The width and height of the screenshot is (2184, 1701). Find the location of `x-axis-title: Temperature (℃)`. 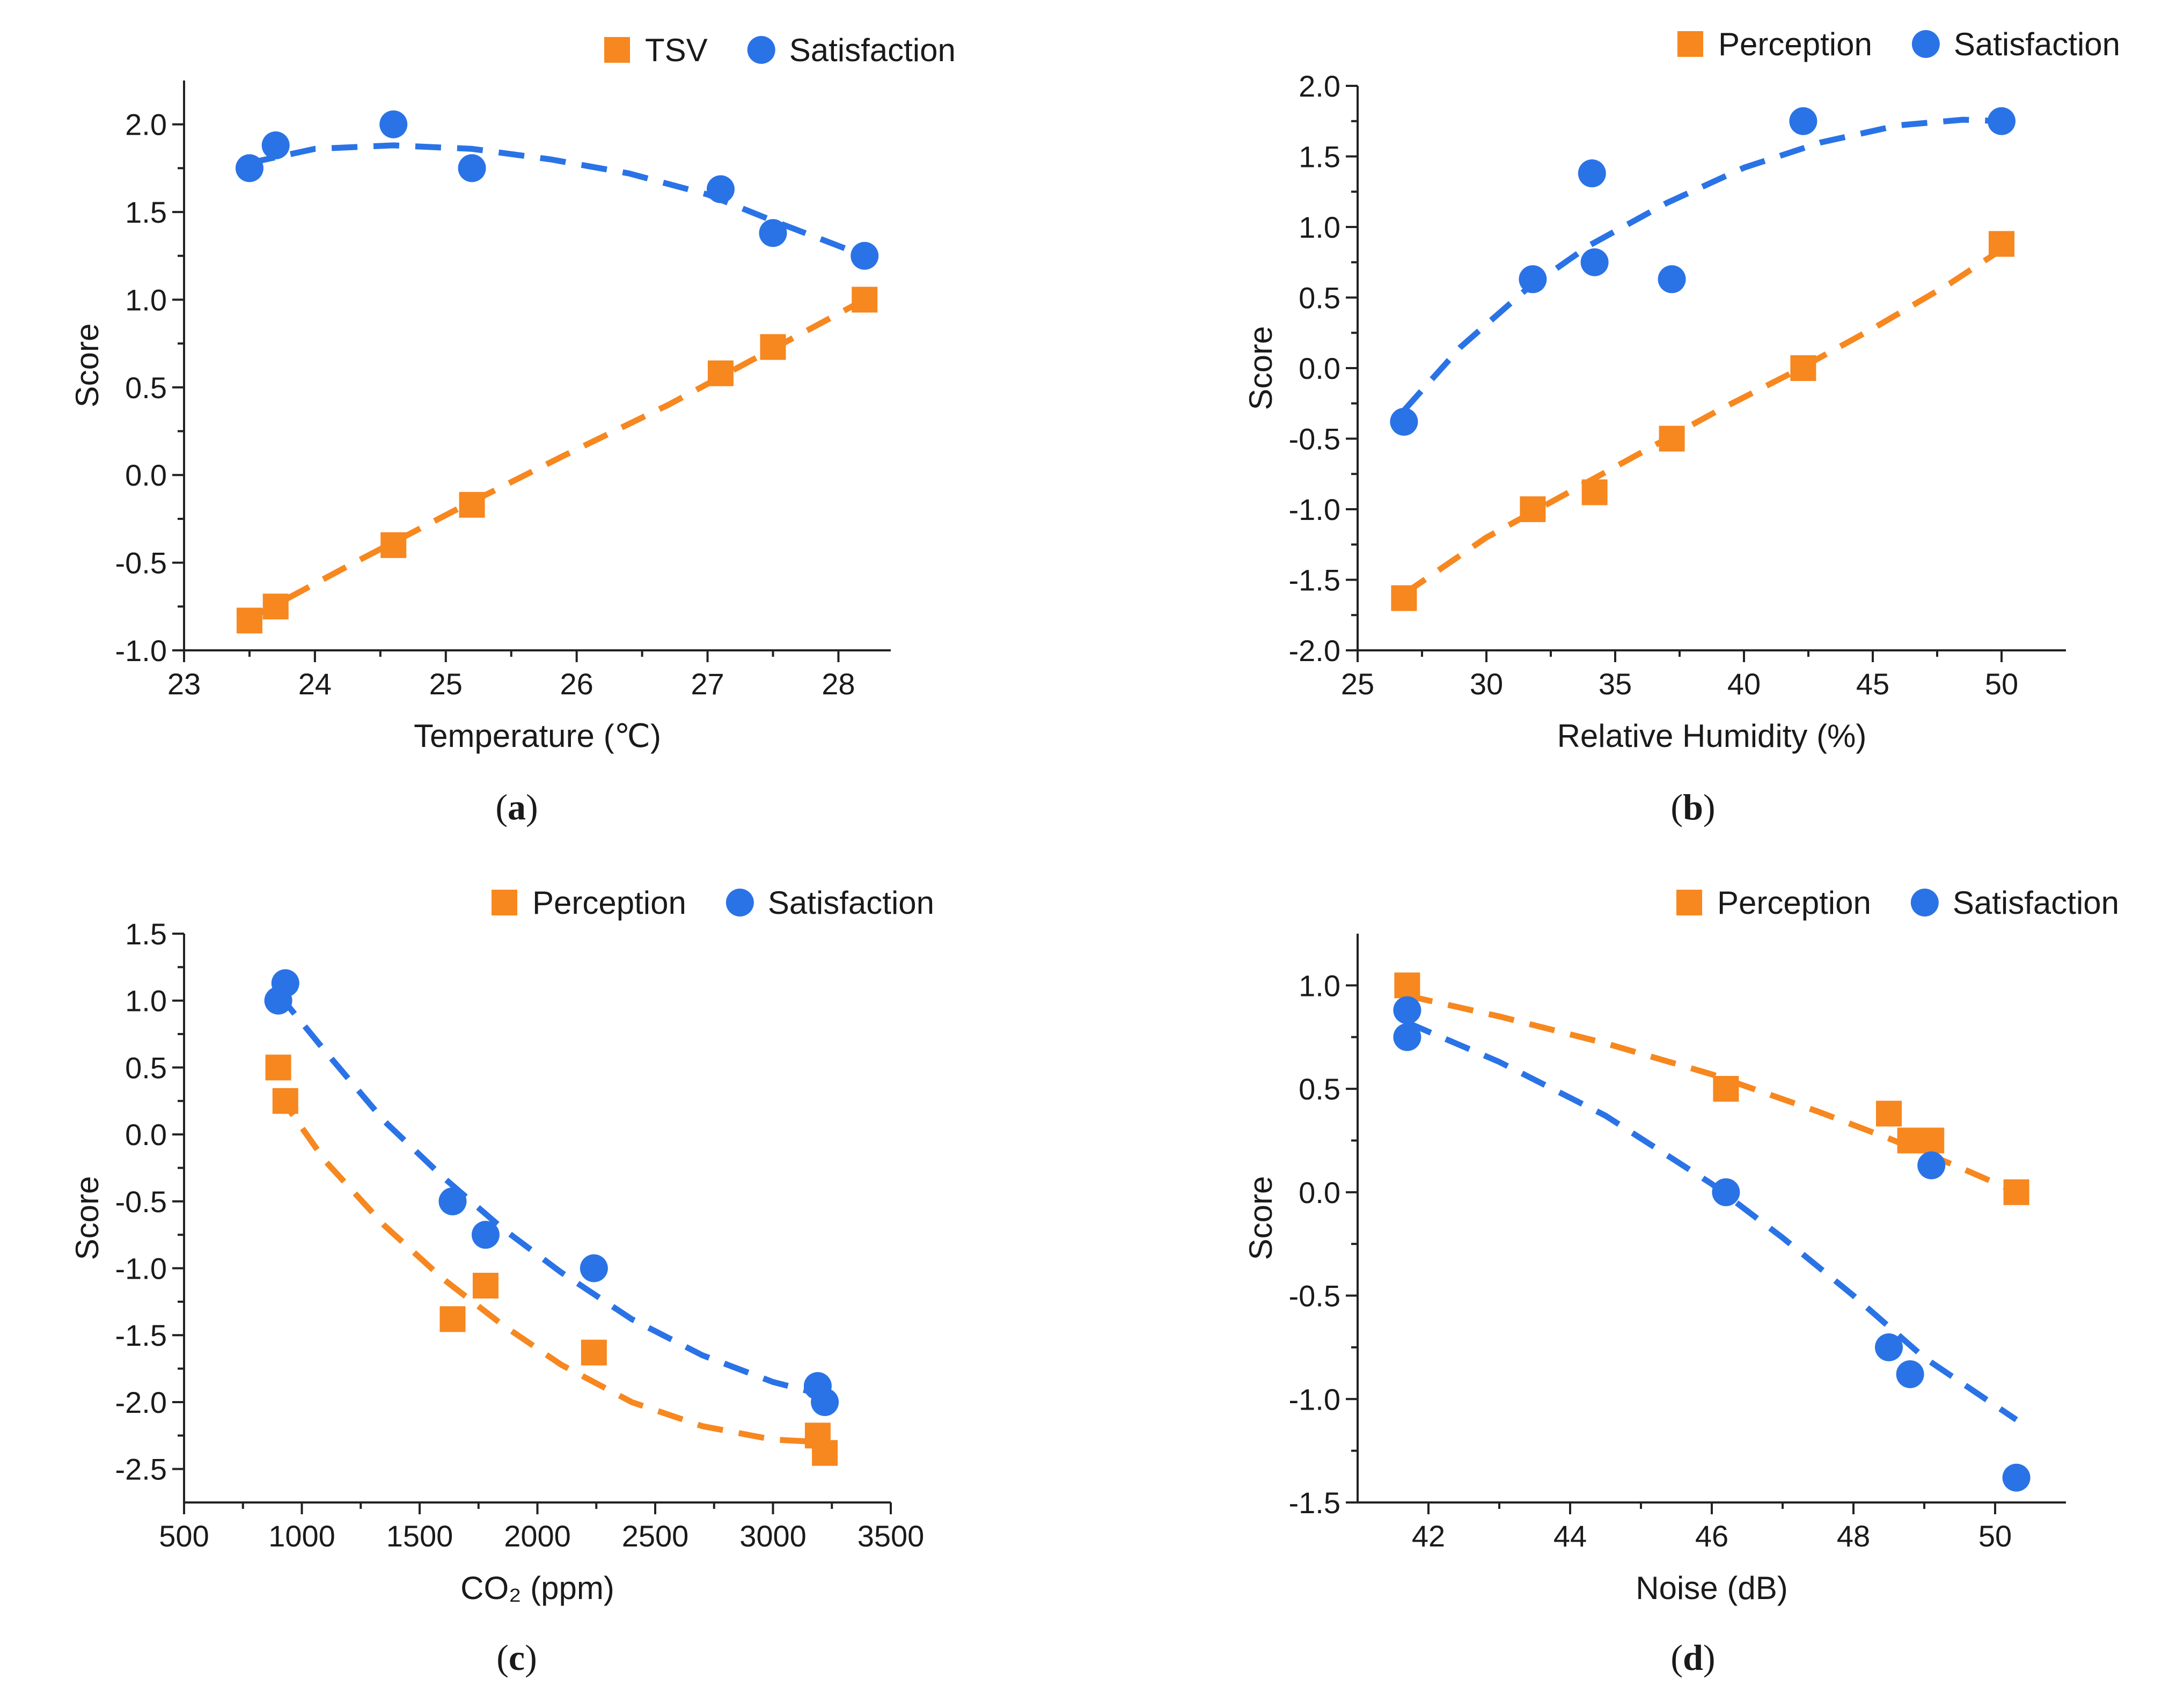

x-axis-title: Temperature (℃) is located at coordinates (537, 736).